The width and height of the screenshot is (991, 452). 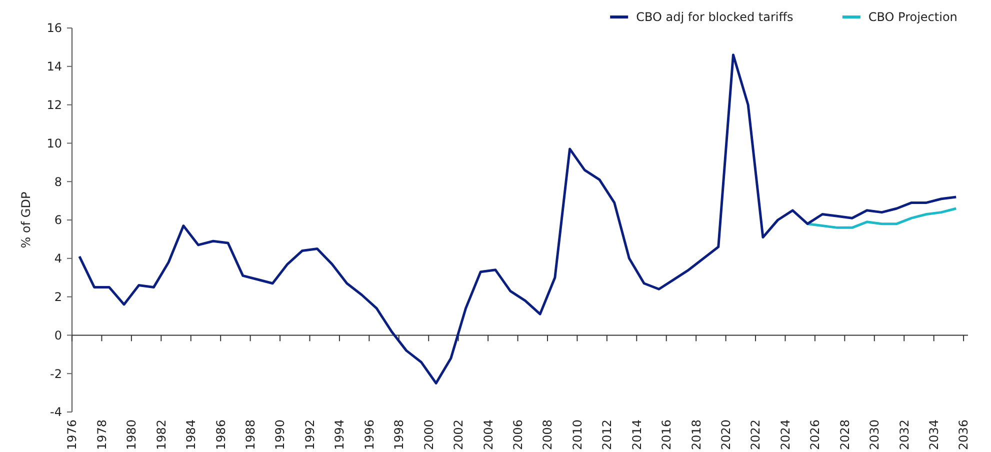 I want to click on x-tick-label: 2004, so click(x=488, y=434).